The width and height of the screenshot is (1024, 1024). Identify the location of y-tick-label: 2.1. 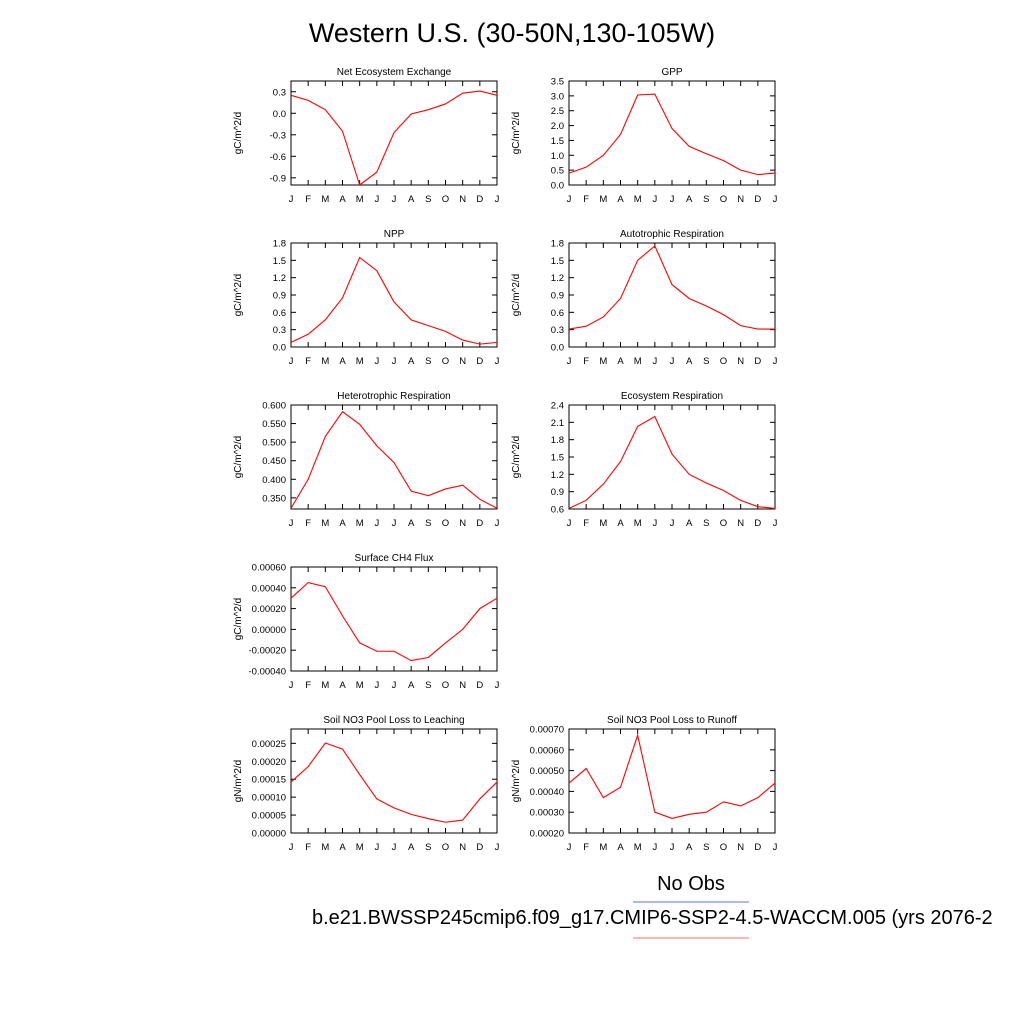
(557, 423).